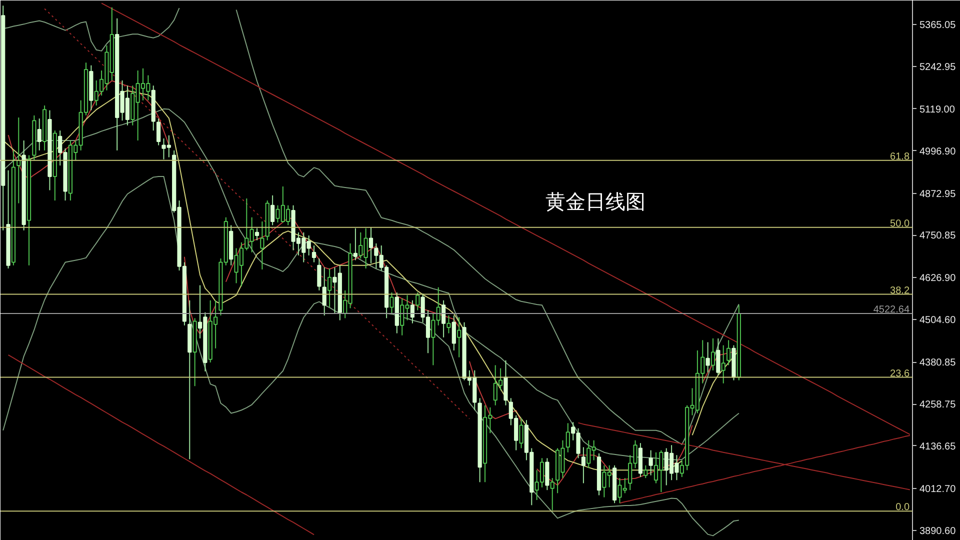  What do you see at coordinates (900, 224) in the screenshot?
I see `annotation: 50.0` at bounding box center [900, 224].